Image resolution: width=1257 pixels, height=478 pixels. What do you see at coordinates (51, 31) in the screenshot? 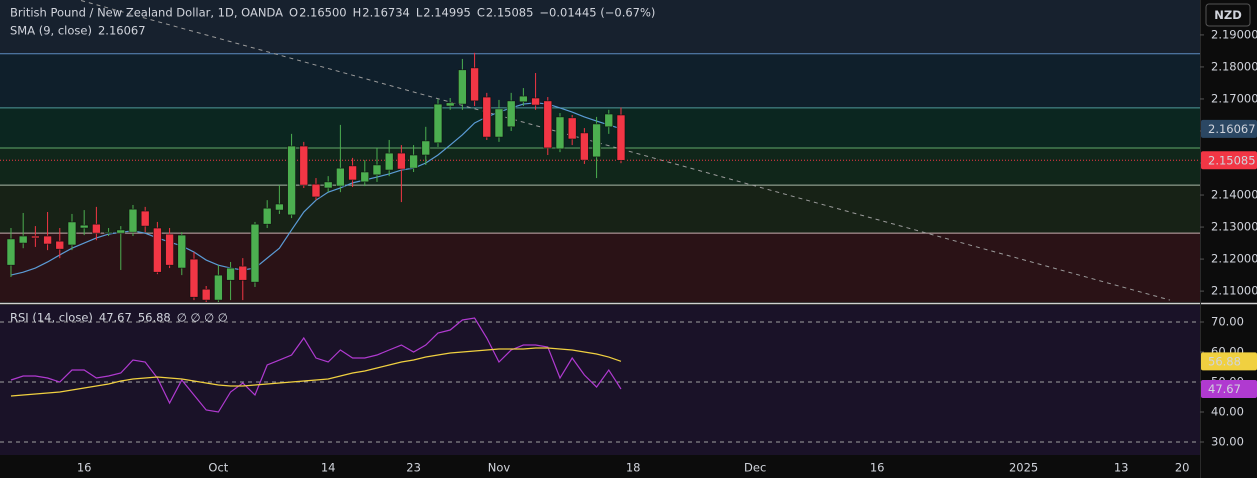
I see `indicator-title: SMA (9, close)` at bounding box center [51, 31].